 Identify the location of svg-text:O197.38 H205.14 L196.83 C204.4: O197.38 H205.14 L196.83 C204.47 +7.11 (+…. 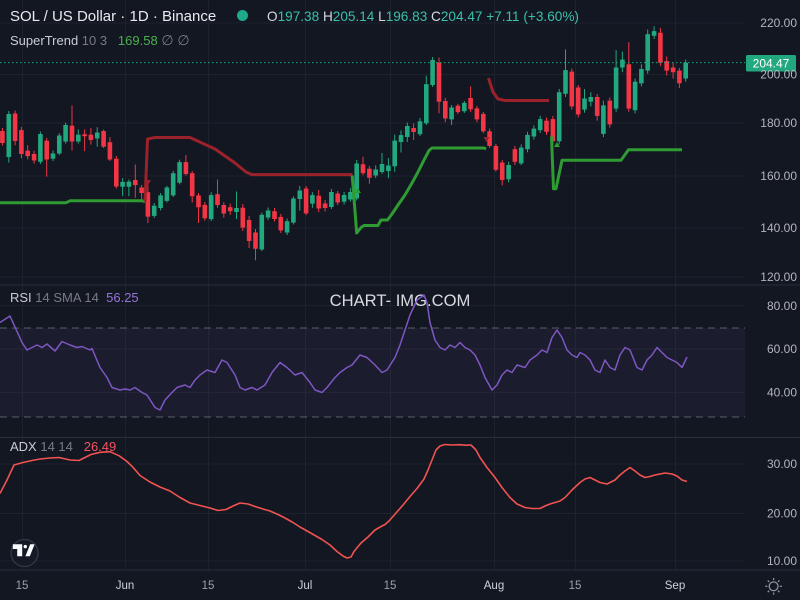
(423, 16).